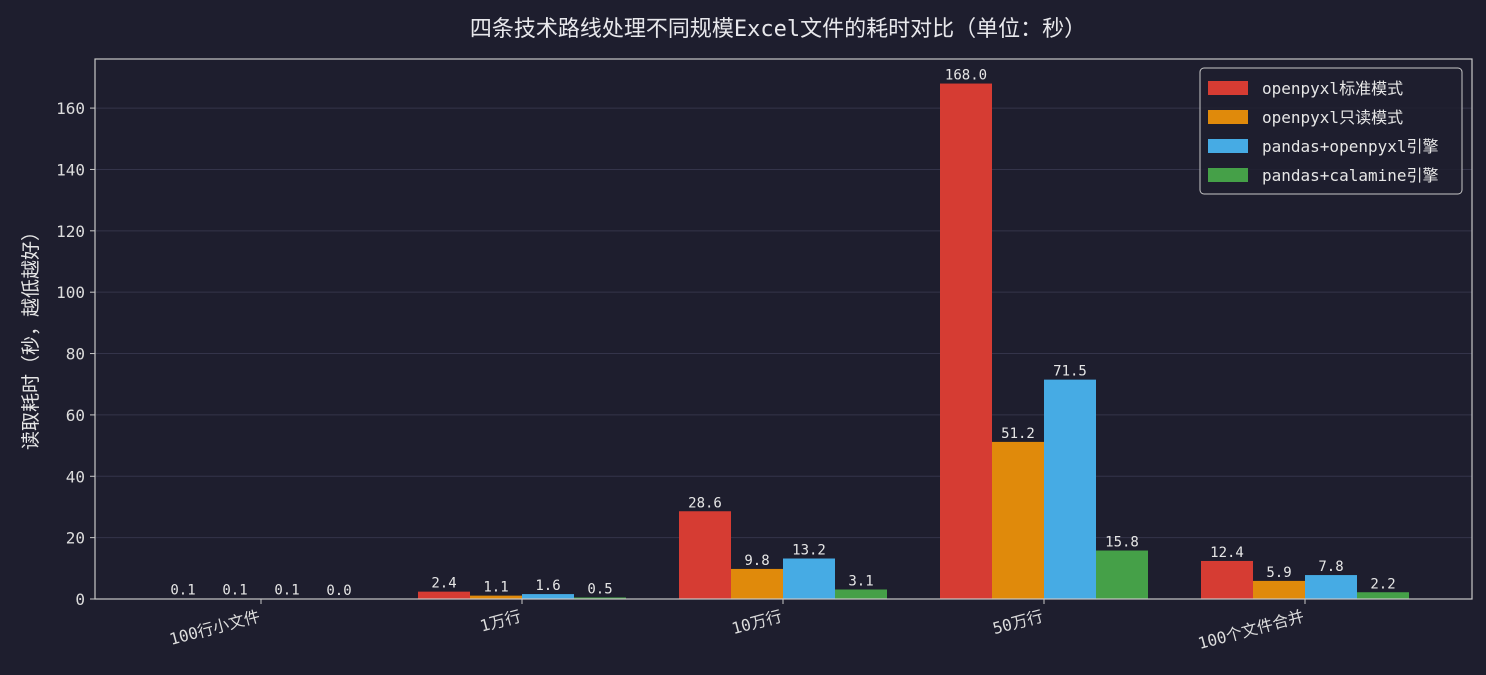 This screenshot has height=675, width=1486. What do you see at coordinates (547, 586) in the screenshot?
I see `bar-value-label: 1.6` at bounding box center [547, 586].